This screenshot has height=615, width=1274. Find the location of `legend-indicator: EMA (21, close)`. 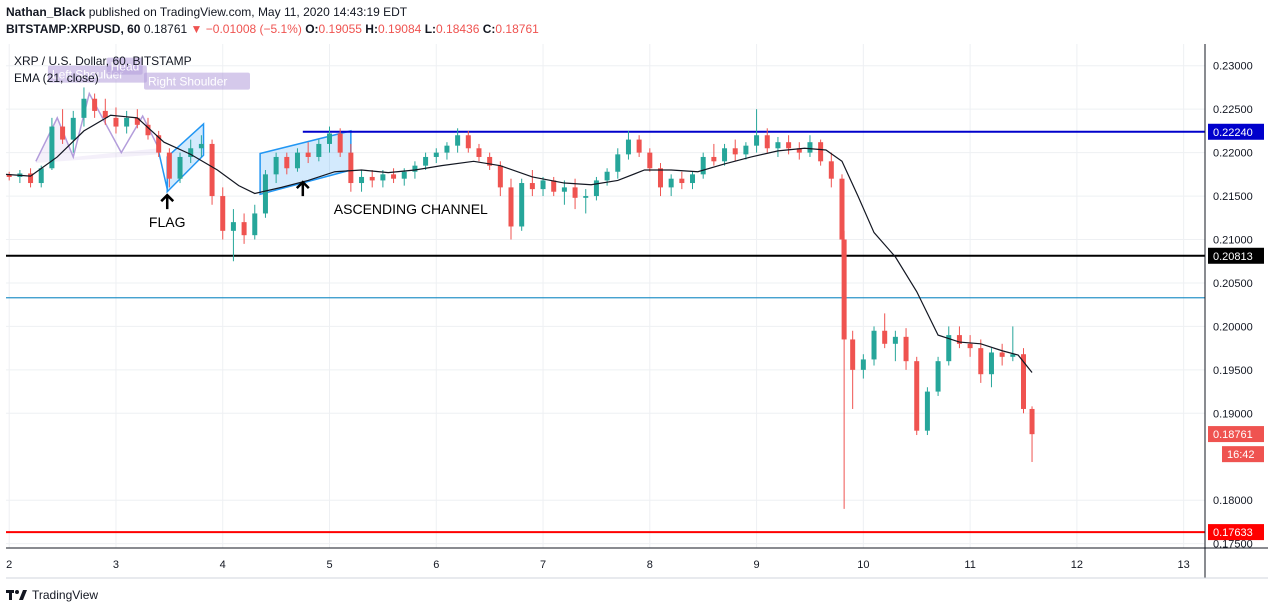

legend-indicator: EMA (21, close) is located at coordinates (56, 78).